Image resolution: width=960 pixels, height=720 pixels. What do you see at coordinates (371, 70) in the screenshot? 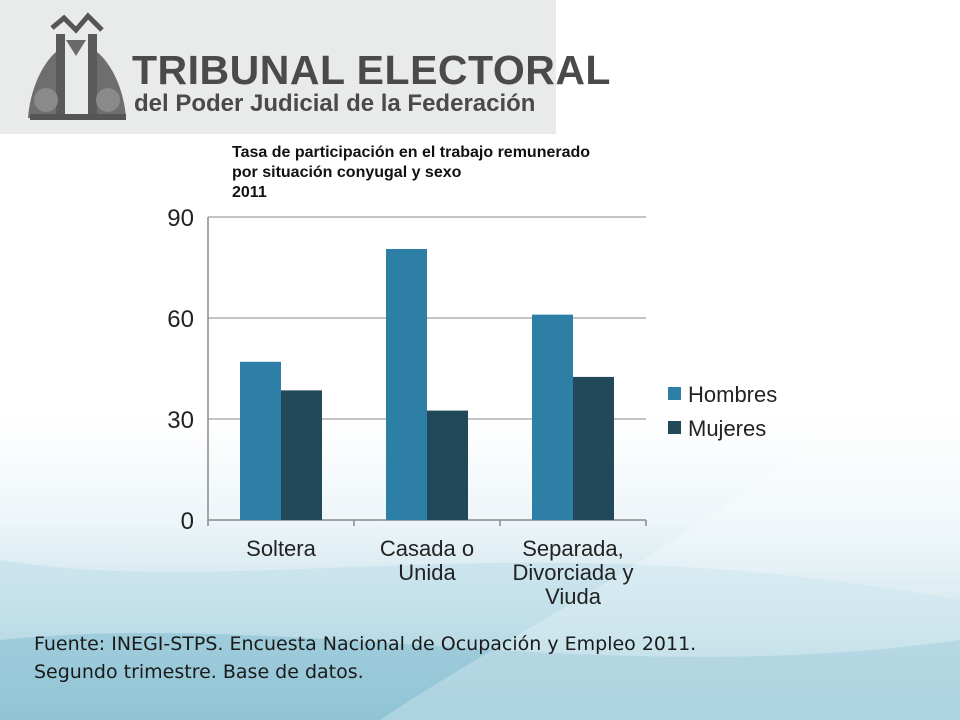
I see `logo-title: TRIBUNAL ELECTORAL` at bounding box center [371, 70].